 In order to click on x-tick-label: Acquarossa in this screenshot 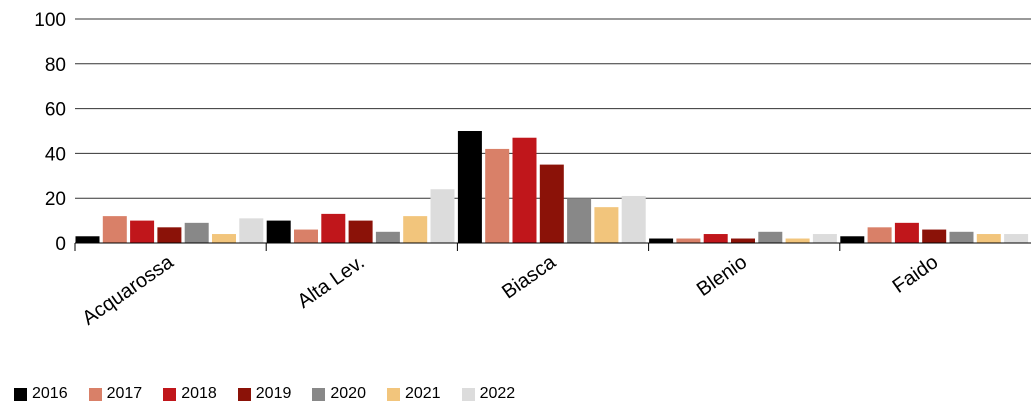, I will do `click(128, 290)`.